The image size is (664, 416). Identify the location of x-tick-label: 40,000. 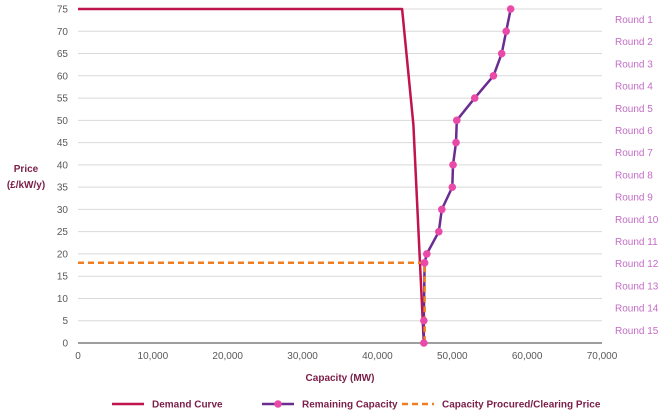
(377, 356).